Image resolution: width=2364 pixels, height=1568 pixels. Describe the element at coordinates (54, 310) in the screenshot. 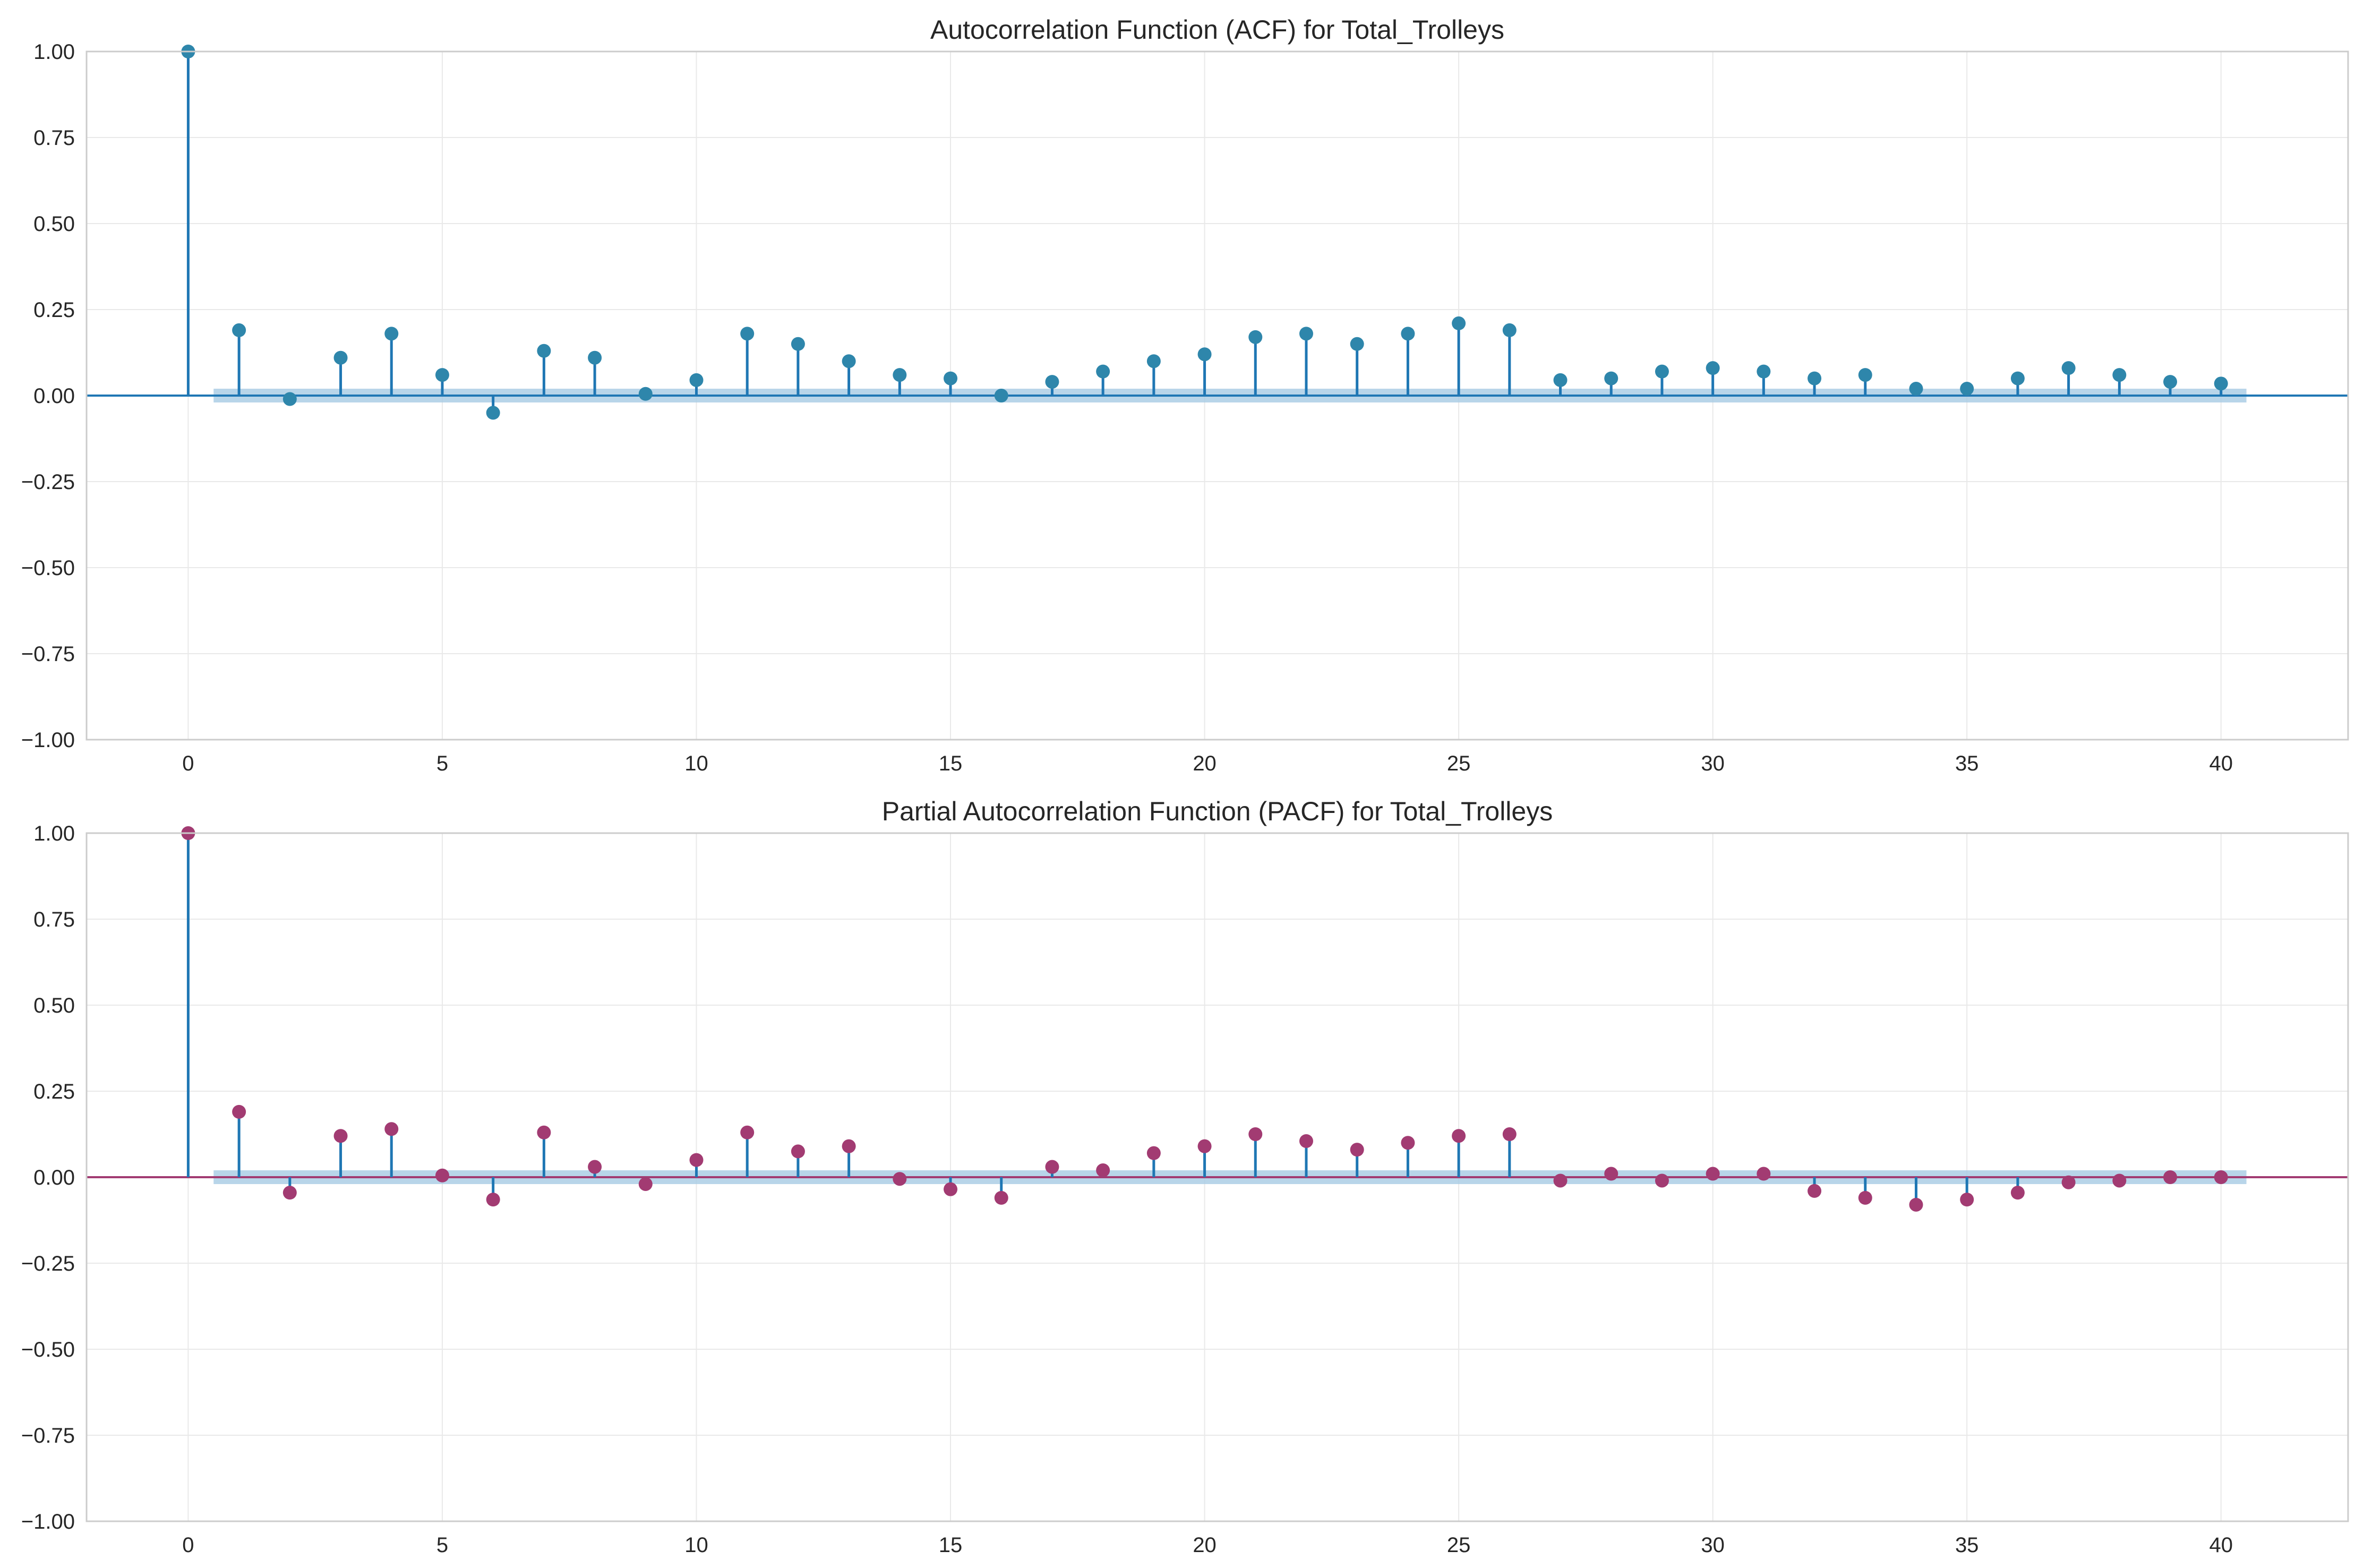

I see `acf-y-tick-label: 0.25` at that location.